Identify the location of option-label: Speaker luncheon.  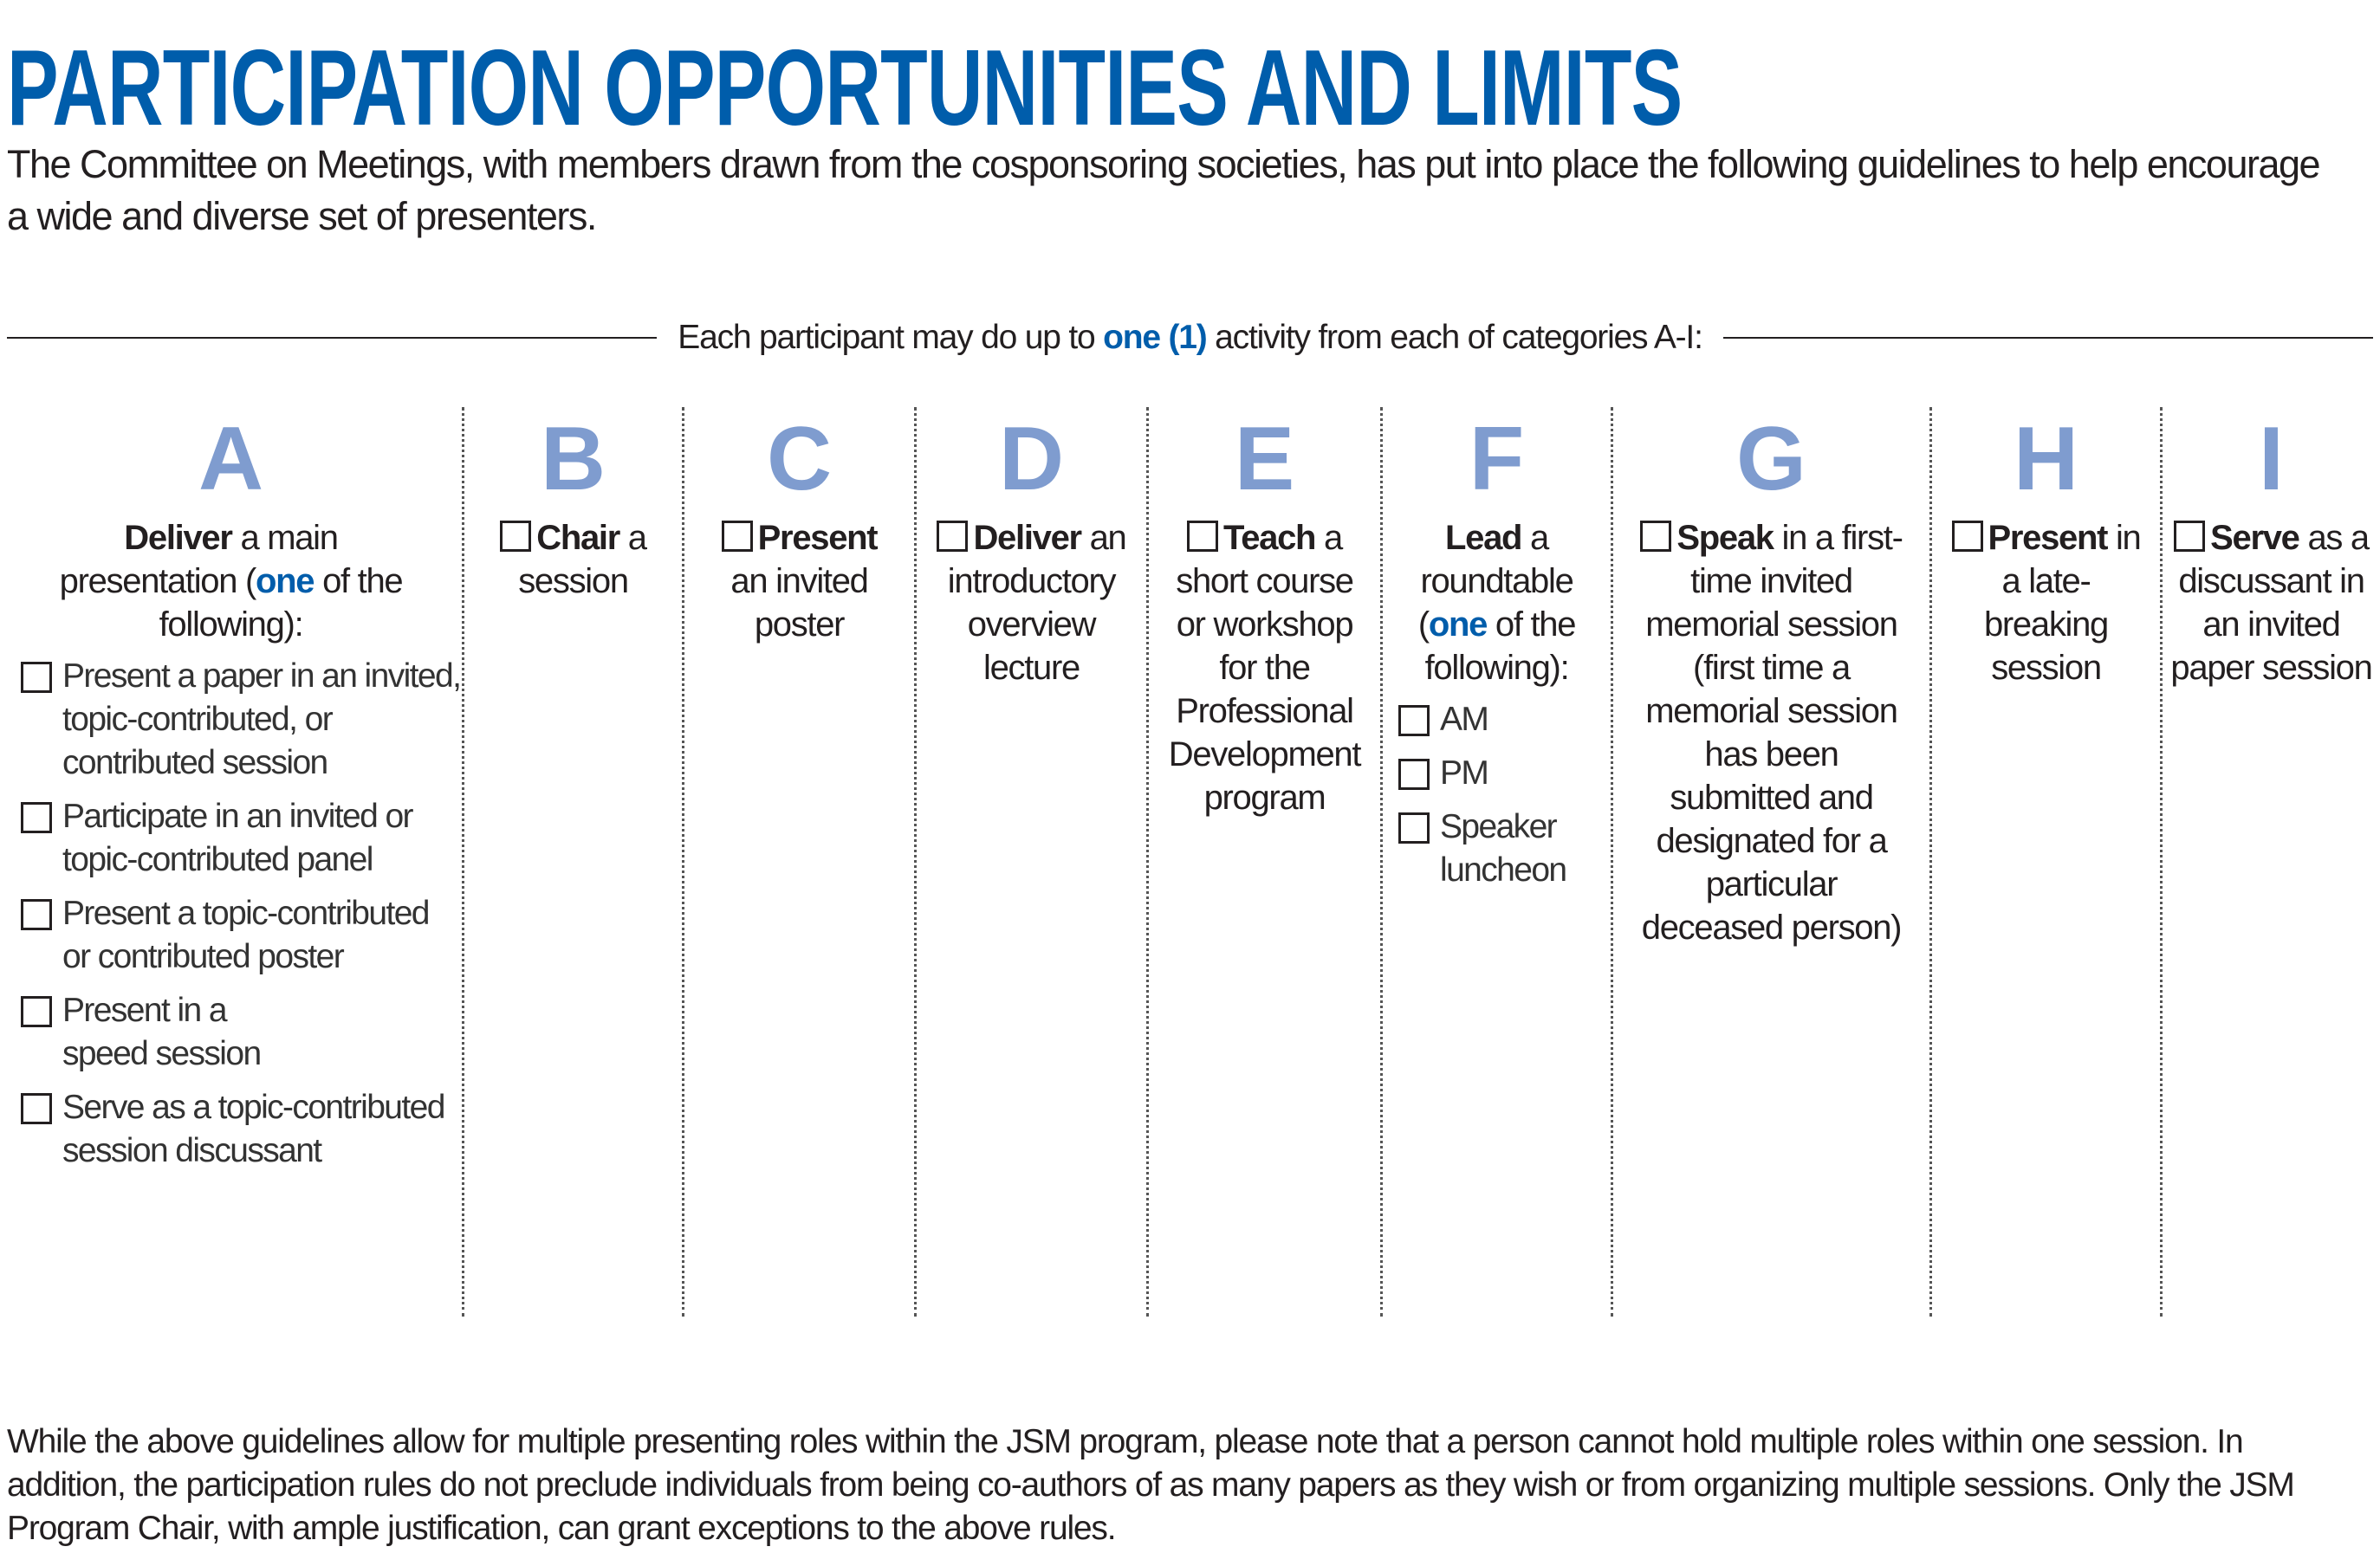
(1503, 848).